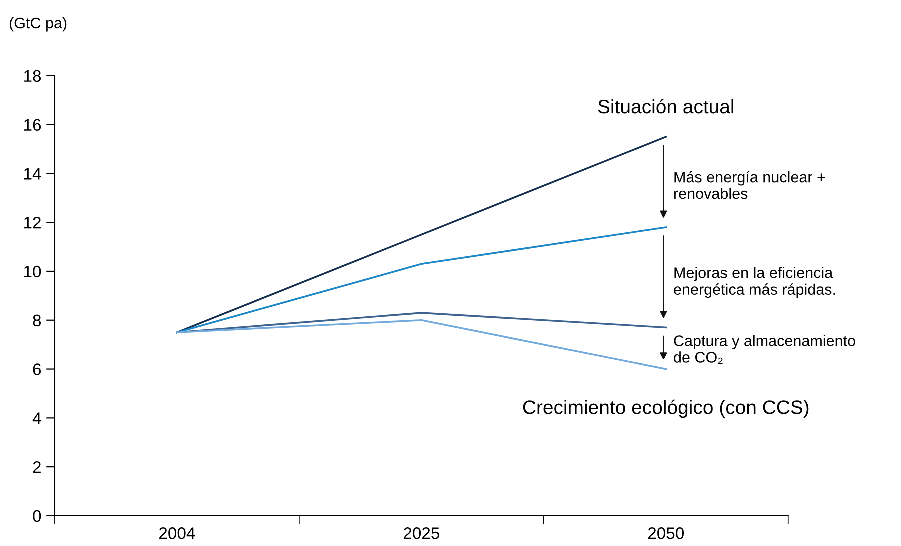 The width and height of the screenshot is (901, 546). I want to click on y-tick-label: 12, so click(32, 222).